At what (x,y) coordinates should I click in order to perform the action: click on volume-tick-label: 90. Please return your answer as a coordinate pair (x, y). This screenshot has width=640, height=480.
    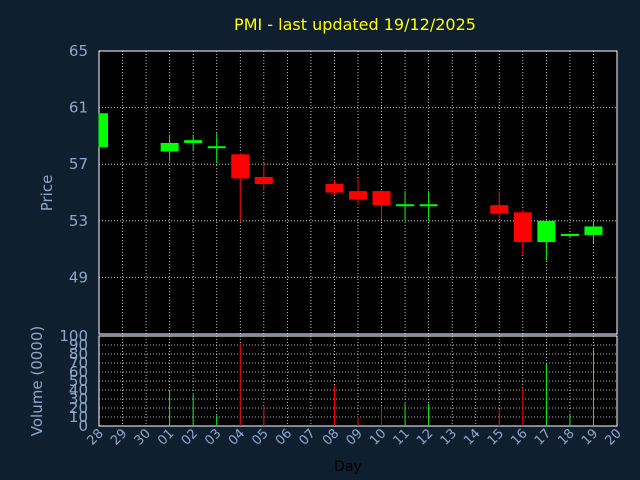
    Looking at the image, I should click on (78, 345).